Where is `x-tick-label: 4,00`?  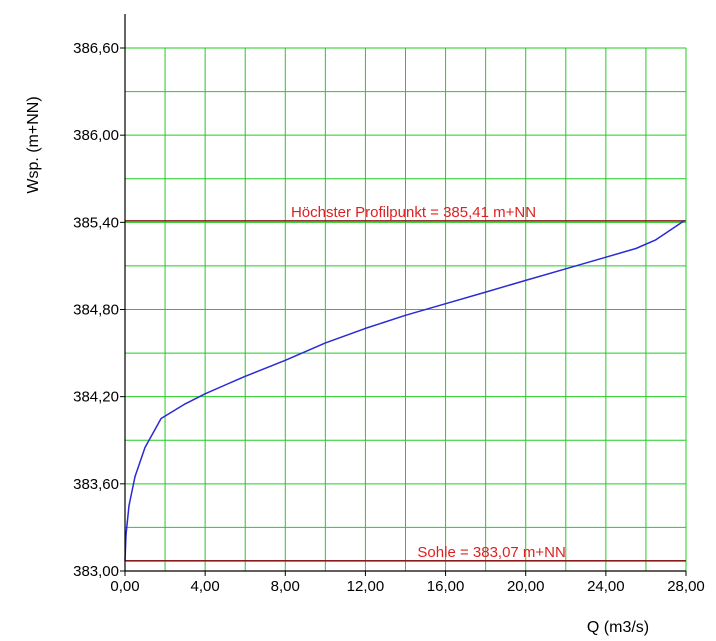 x-tick-label: 4,00 is located at coordinates (205, 586).